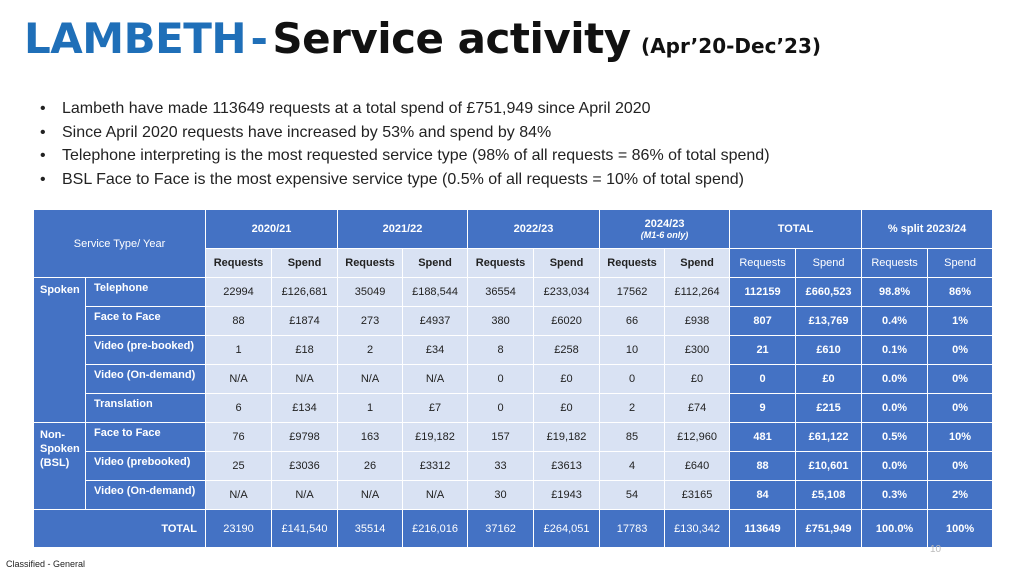 Image resolution: width=1024 pixels, height=576 pixels. Describe the element at coordinates (632, 350) in the screenshot. I see `cell: 10` at that location.